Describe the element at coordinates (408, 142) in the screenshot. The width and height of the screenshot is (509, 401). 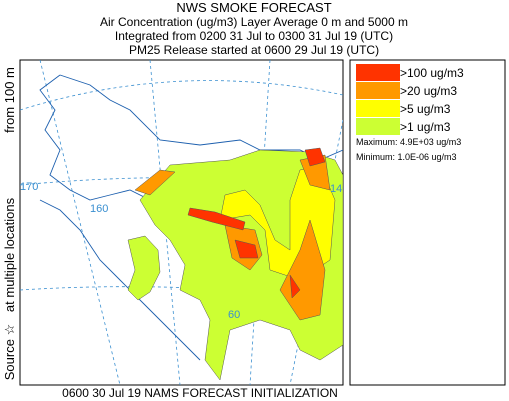
I see `maximum: Maximum: 4.9E+03 ug/m3` at that location.